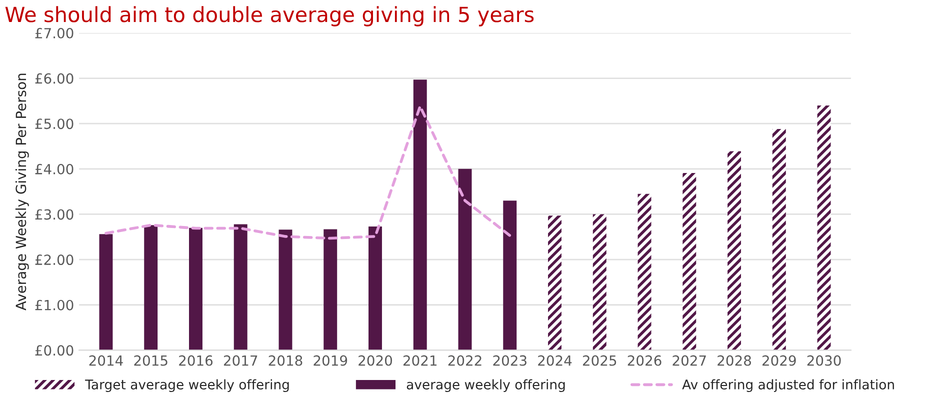 Image resolution: width=930 pixels, height=412 pixels. What do you see at coordinates (54, 169) in the screenshot?
I see `y-tick-label: £4.00` at bounding box center [54, 169].